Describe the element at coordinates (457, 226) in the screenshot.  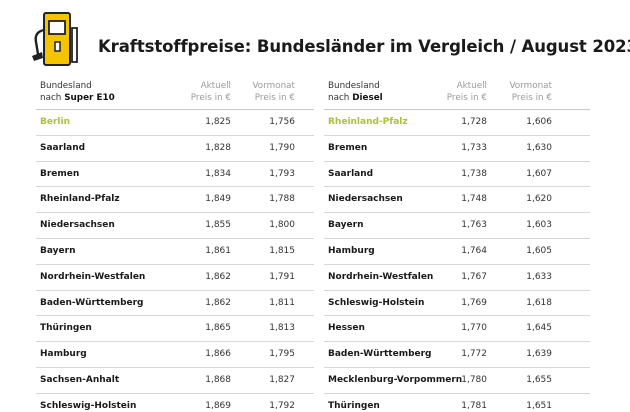
I see `table-row: Bayern 1,763 1,603` at that location.